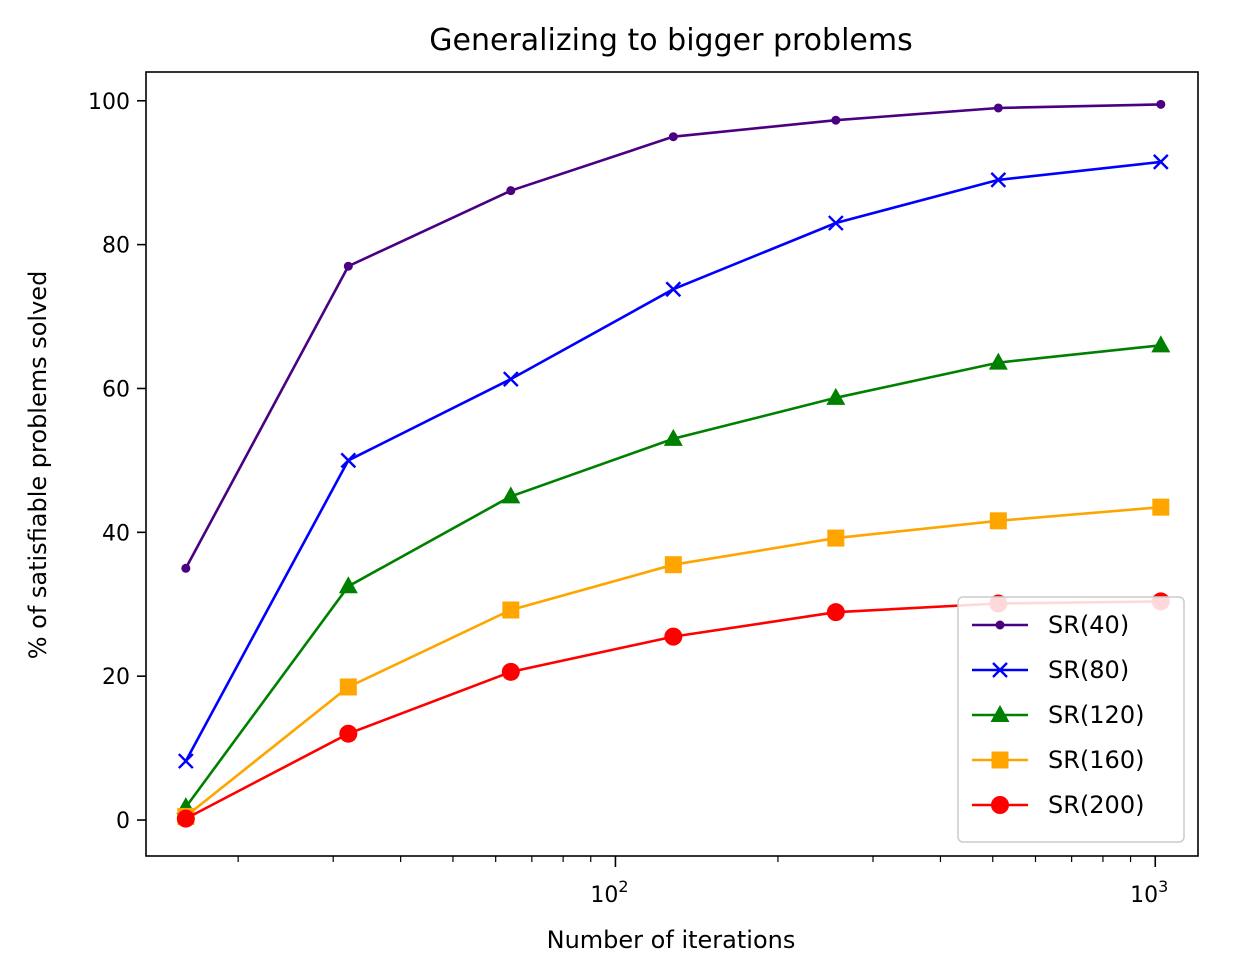  Describe the element at coordinates (116, 533) in the screenshot. I see `y-tick-label: 40` at that location.